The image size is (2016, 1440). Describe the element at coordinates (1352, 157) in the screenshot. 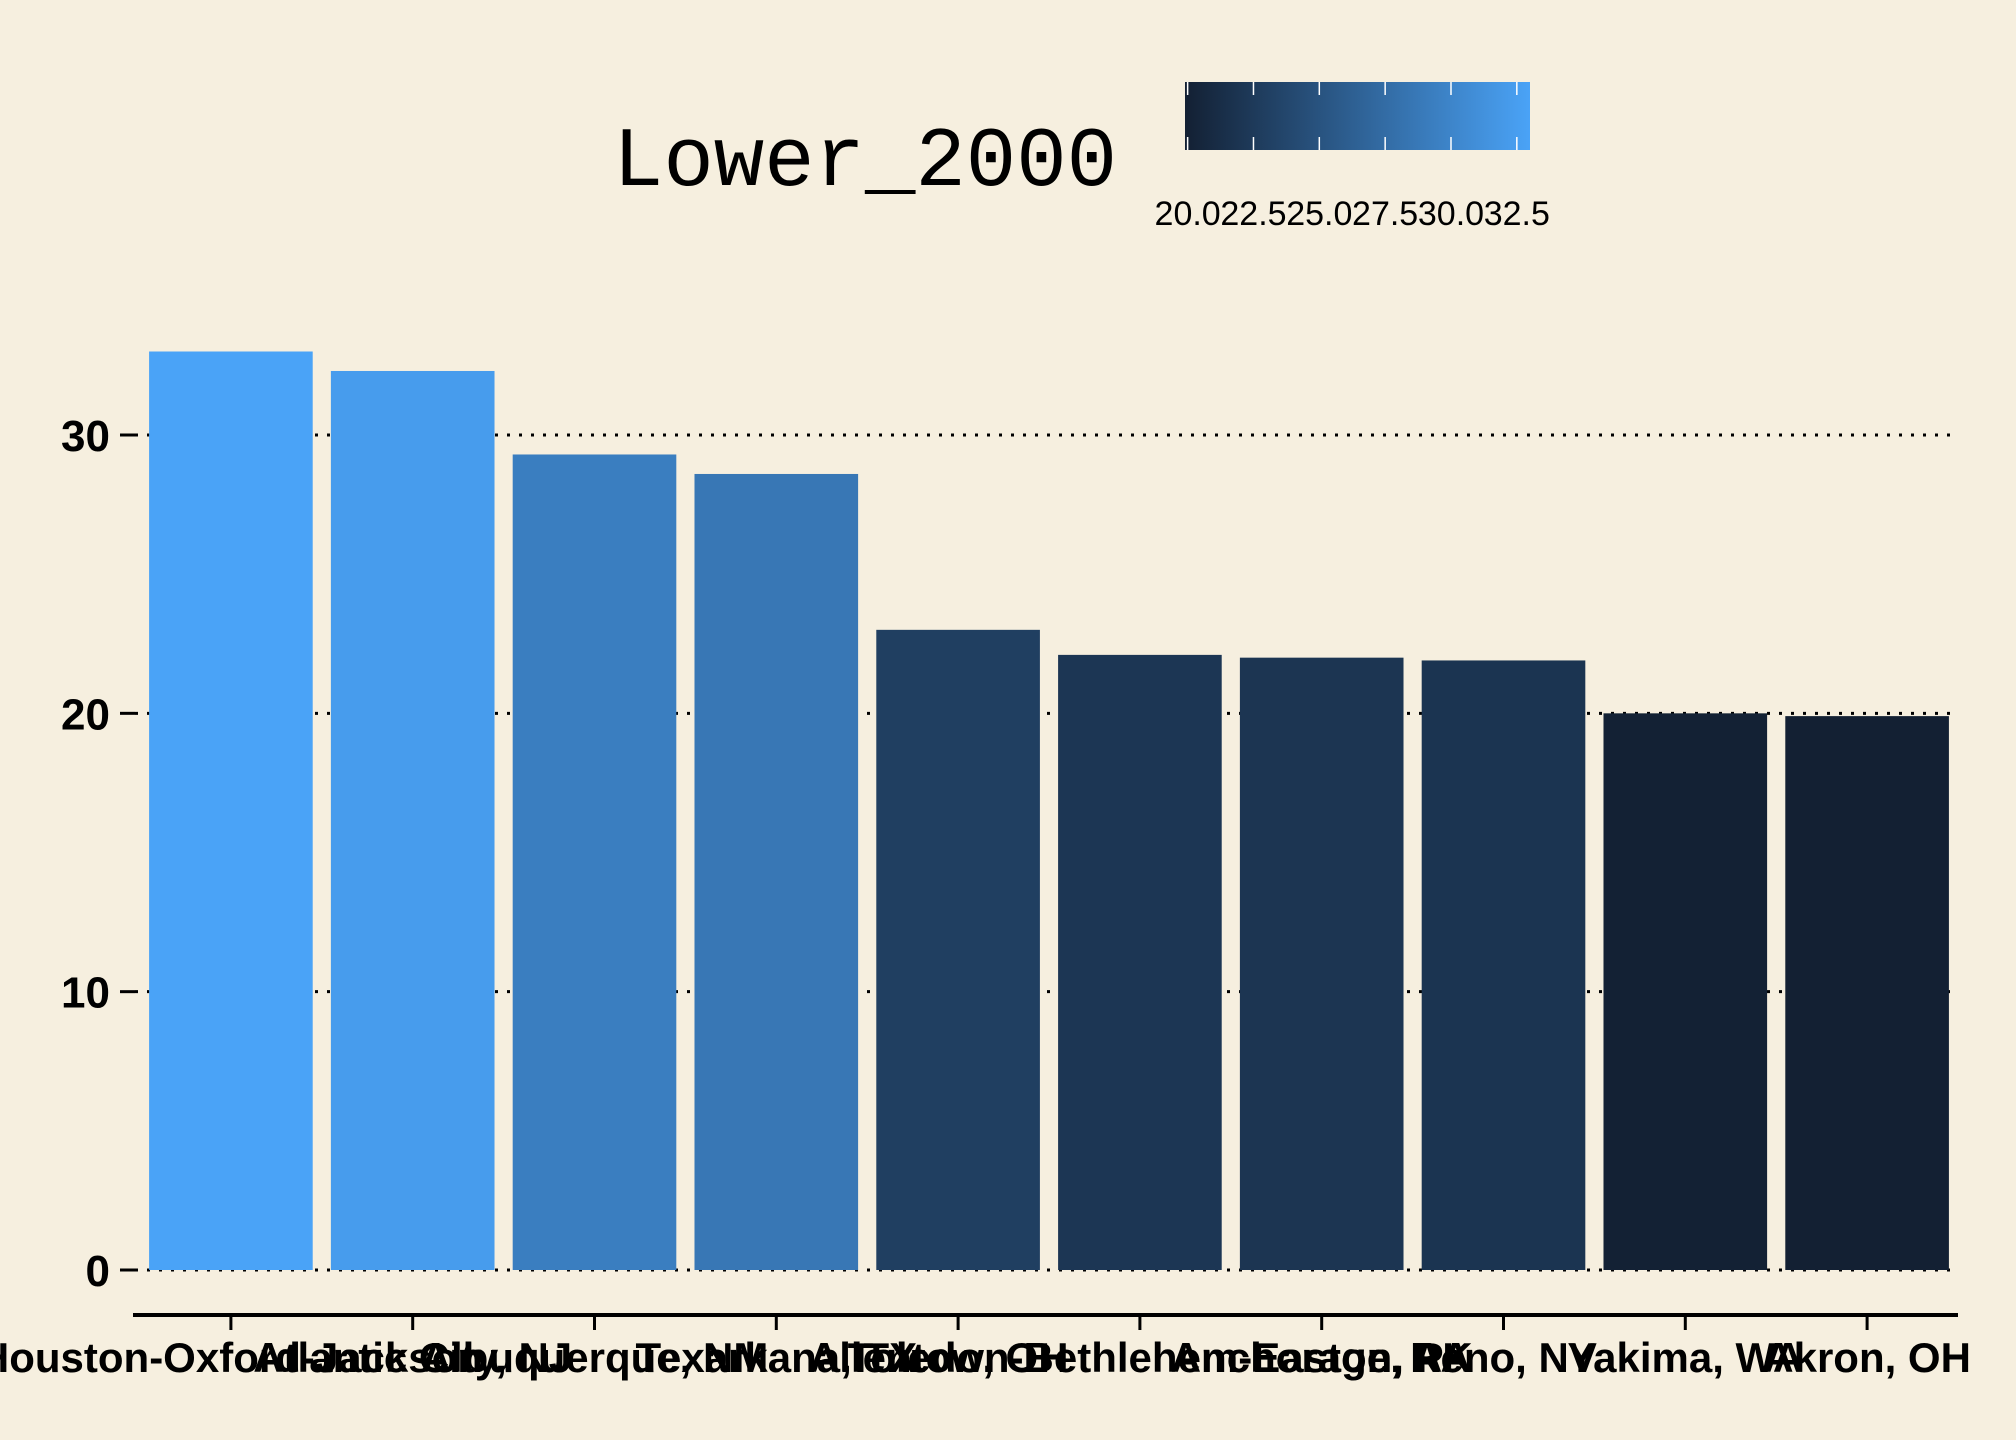

I see `color-legend: 20.0 22.5 25.0 27.5 30.0 32.5` at that location.